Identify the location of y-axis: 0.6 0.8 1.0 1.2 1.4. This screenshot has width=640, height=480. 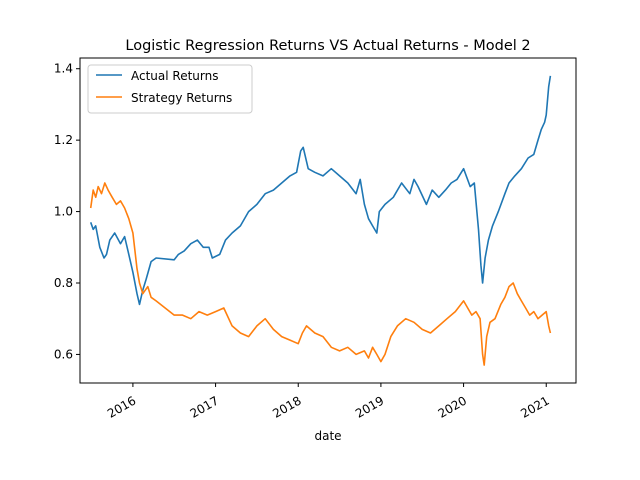
(67, 211).